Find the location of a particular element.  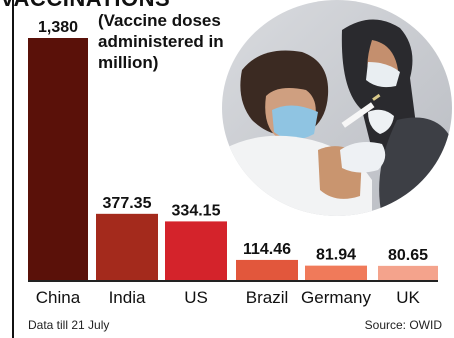

value-label-china: 1,380 is located at coordinates (58, 27).